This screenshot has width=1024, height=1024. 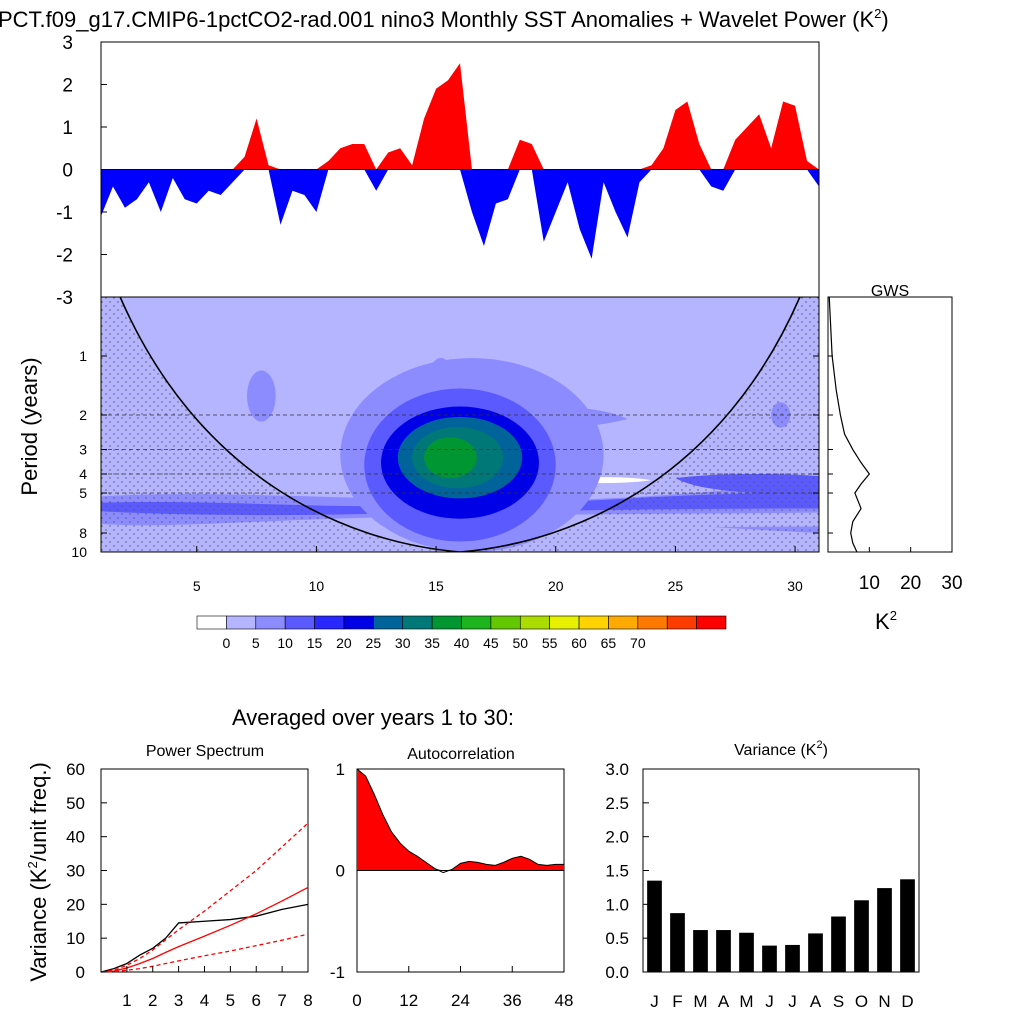 I want to click on gws-xlabel: K2, so click(x=886, y=621).